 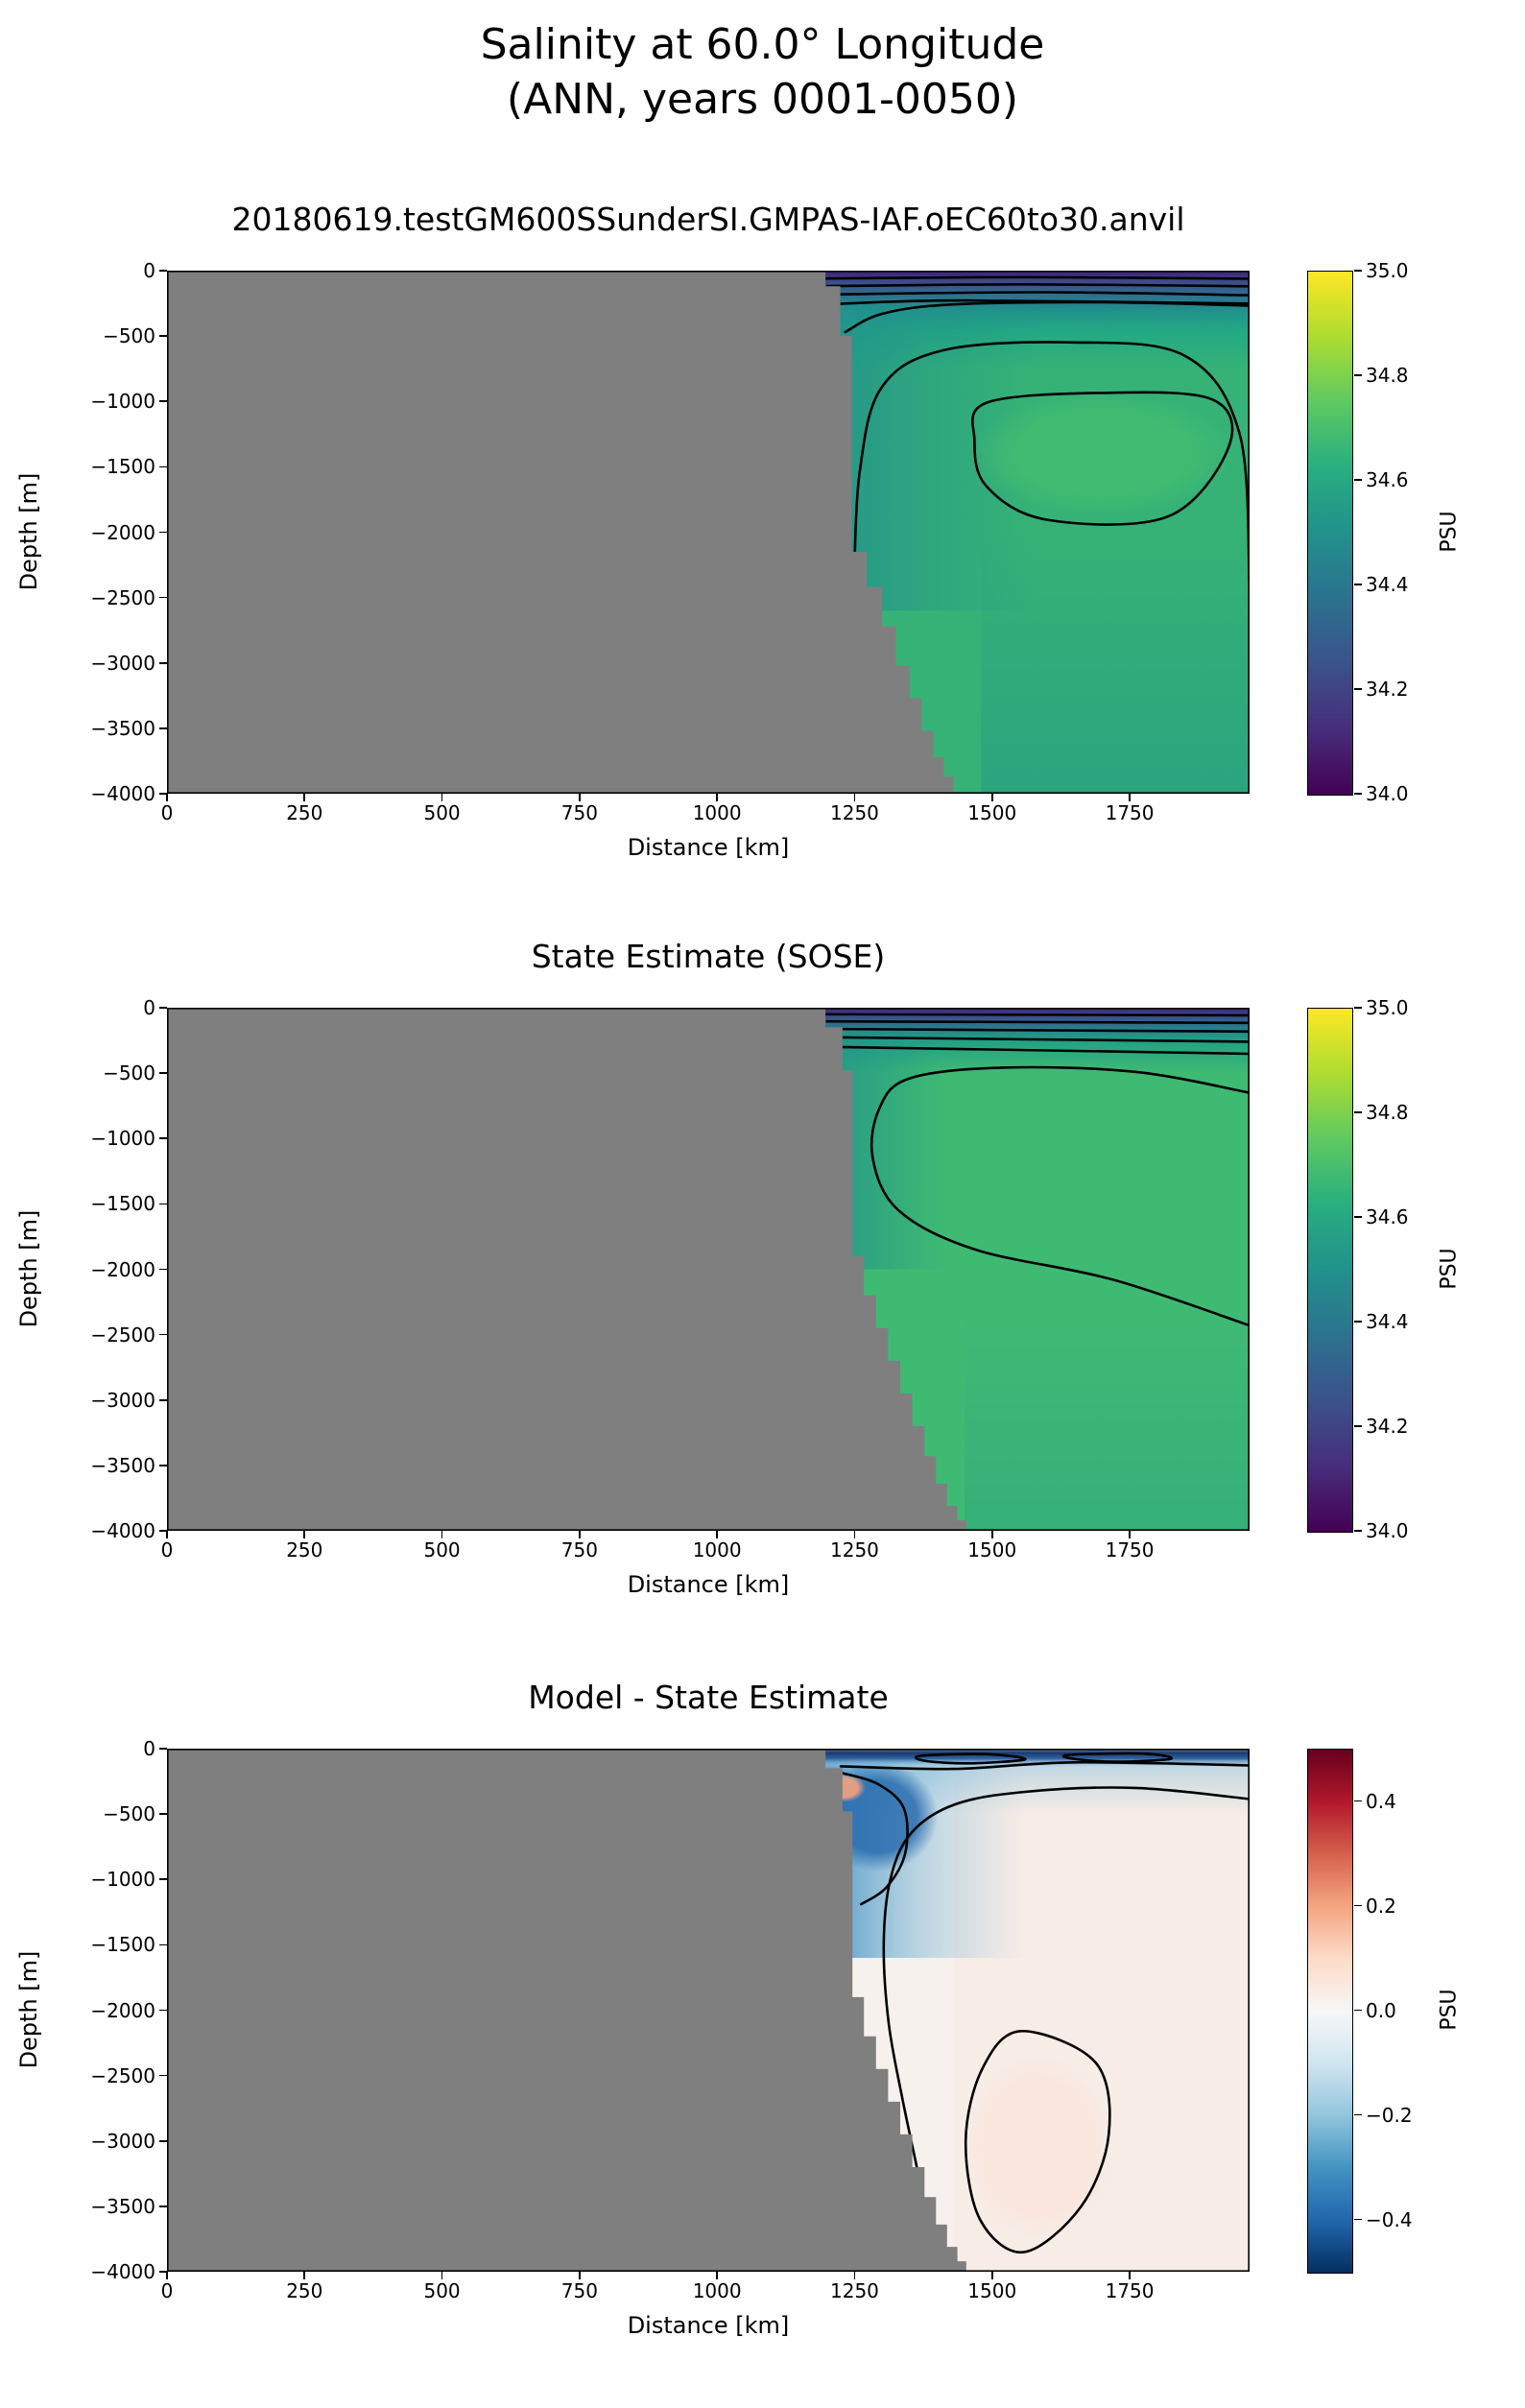 I want to click on colorbar-tick-label: 0.4, so click(x=1381, y=1801).